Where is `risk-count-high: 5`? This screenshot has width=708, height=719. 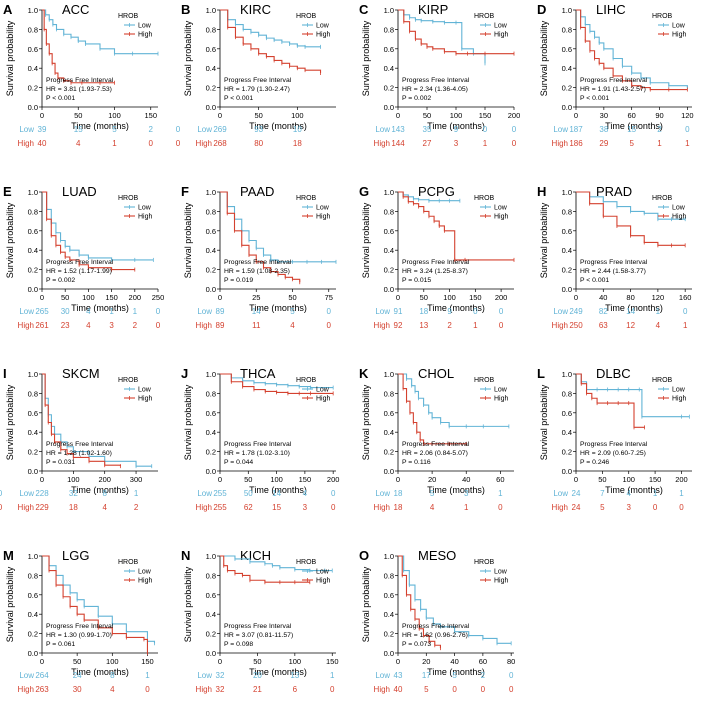 risk-count-high: 5 is located at coordinates (426, 689).